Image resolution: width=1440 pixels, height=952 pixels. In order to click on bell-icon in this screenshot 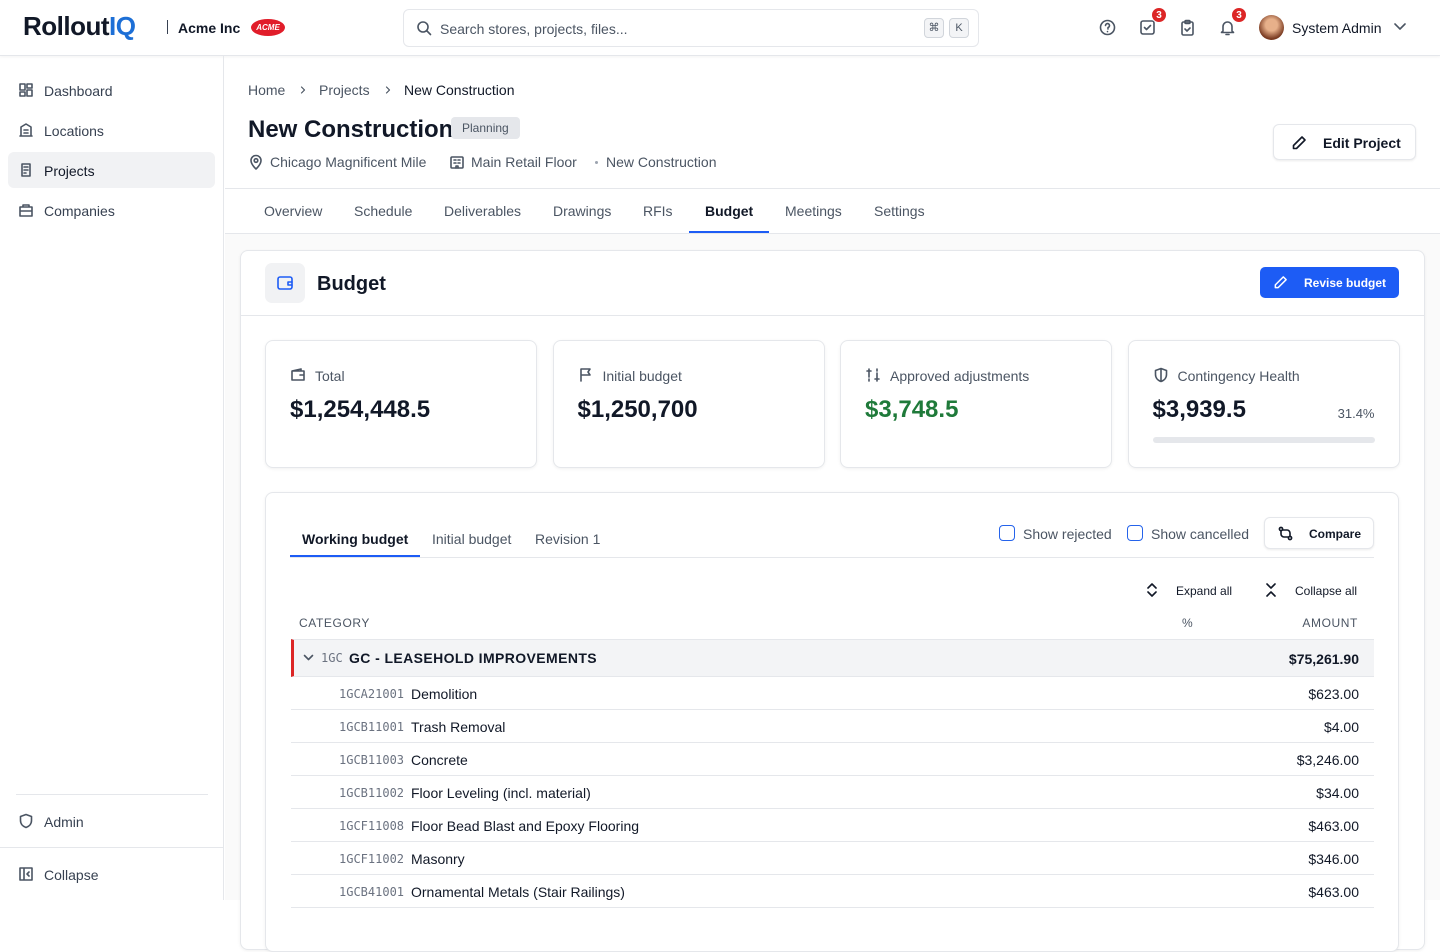, I will do `click(1227, 27)`.